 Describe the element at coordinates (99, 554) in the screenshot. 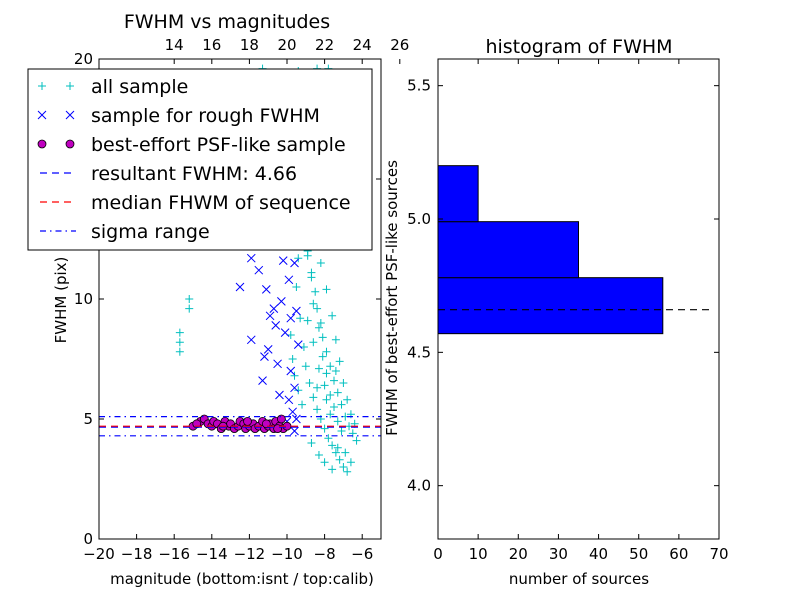

I see `x-tick-label: −20` at that location.